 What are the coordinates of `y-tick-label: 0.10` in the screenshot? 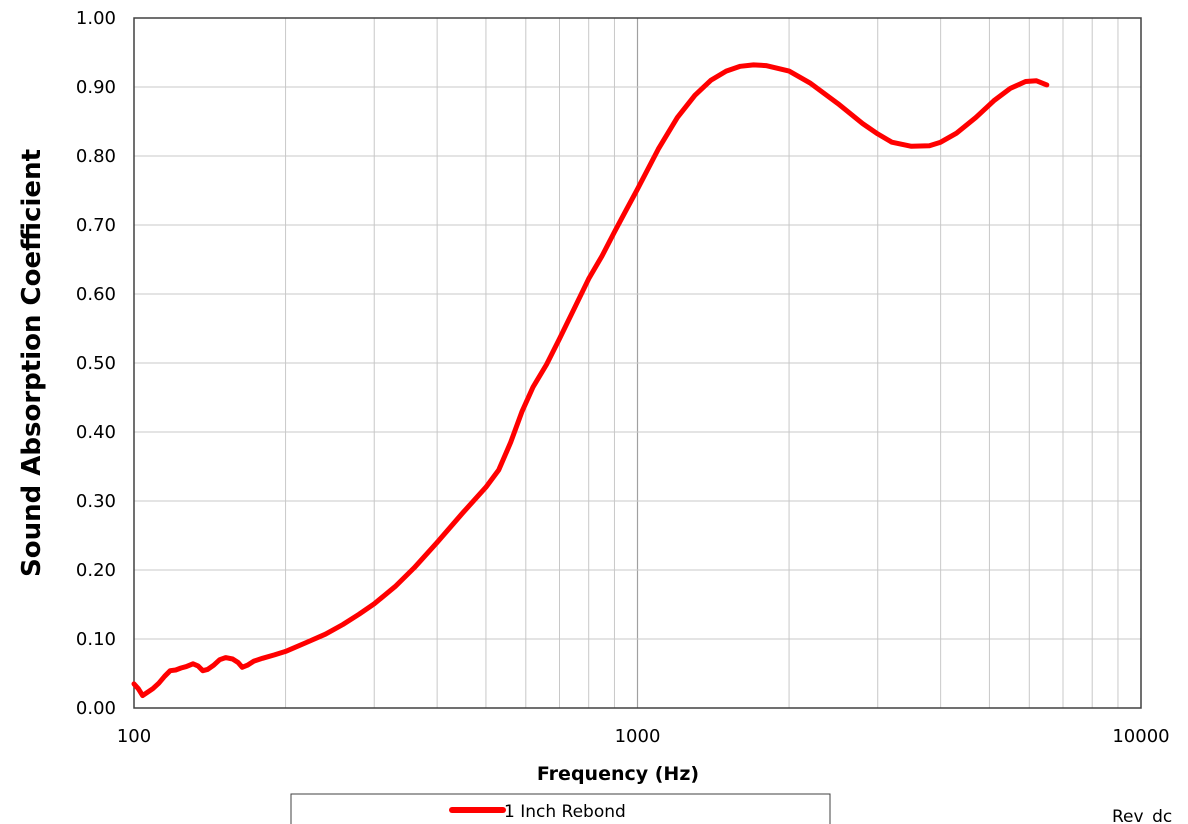 It's located at (96, 639).